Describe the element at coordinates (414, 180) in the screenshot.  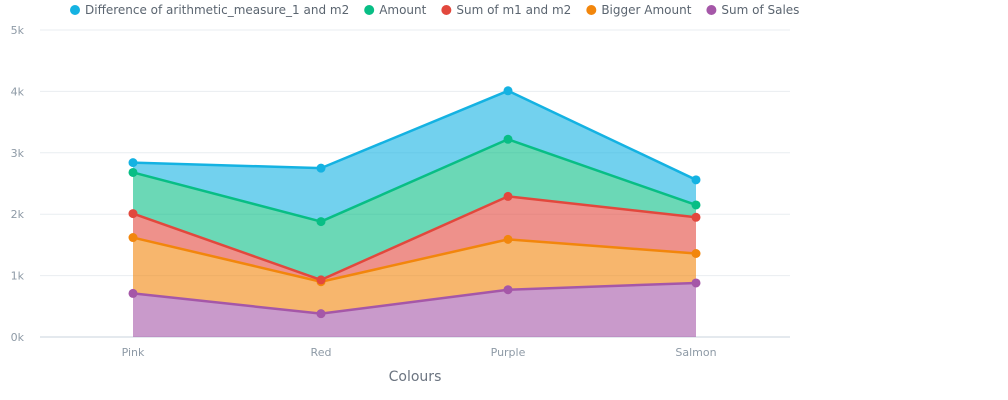
I see `amount-line` at that location.